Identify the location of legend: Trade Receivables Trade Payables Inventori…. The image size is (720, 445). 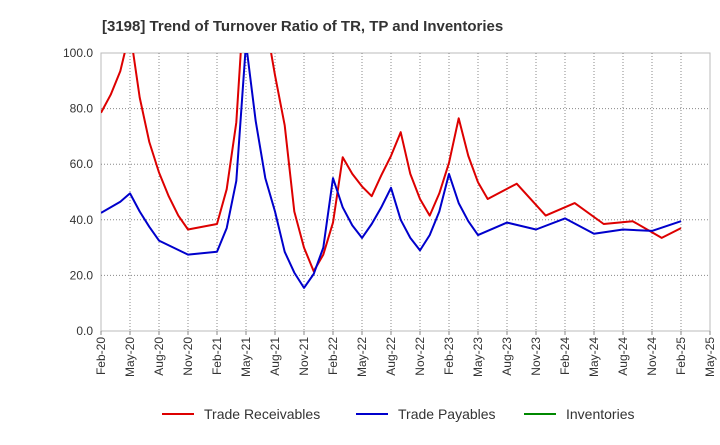
(398, 414).